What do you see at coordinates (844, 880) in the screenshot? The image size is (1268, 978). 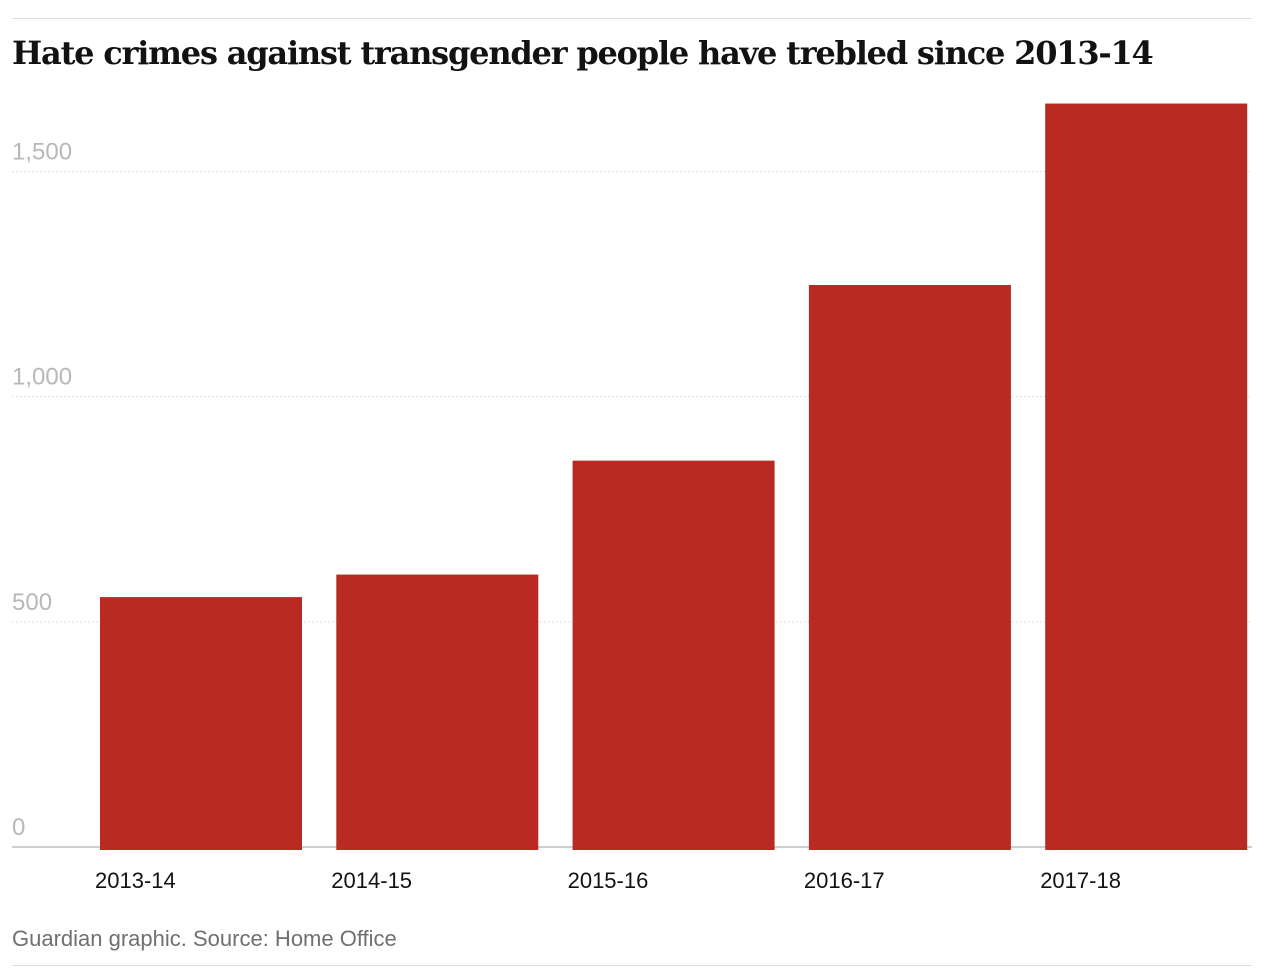 I see `x-tick-label: 2016-17` at bounding box center [844, 880].